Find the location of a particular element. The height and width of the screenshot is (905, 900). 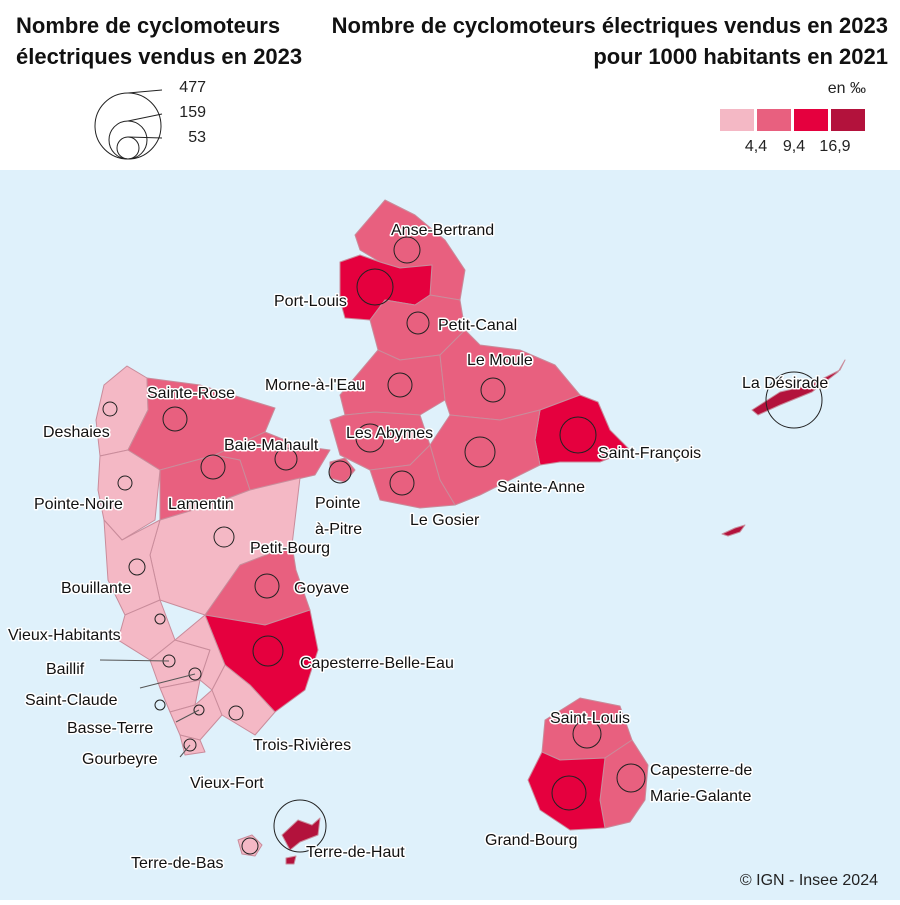

leader-lines is located at coordinates (149, 708).